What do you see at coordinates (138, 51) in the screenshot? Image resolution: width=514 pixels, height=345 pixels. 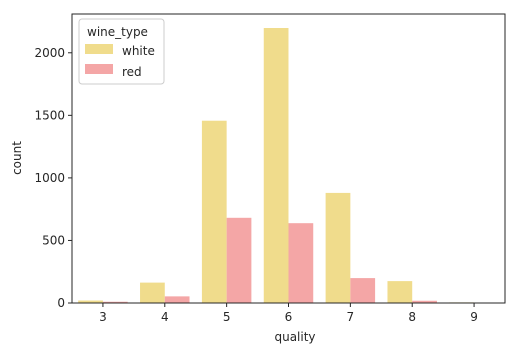 I see `legend-label-white: white` at bounding box center [138, 51].